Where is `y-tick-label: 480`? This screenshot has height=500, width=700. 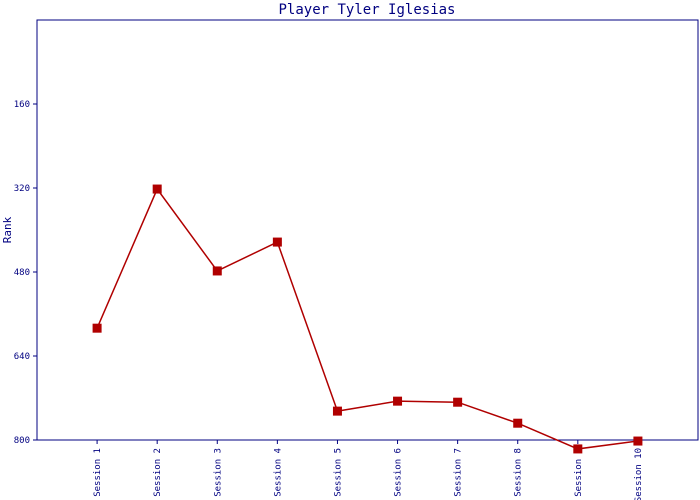
y-tick-label: 480 is located at coordinates (22, 273).